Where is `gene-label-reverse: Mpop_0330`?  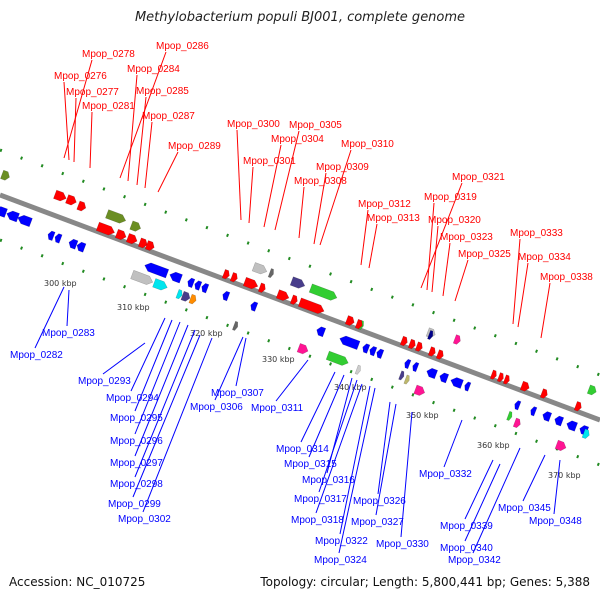
gene-label-reverse: Mpop_0330 is located at coordinates (402, 544).